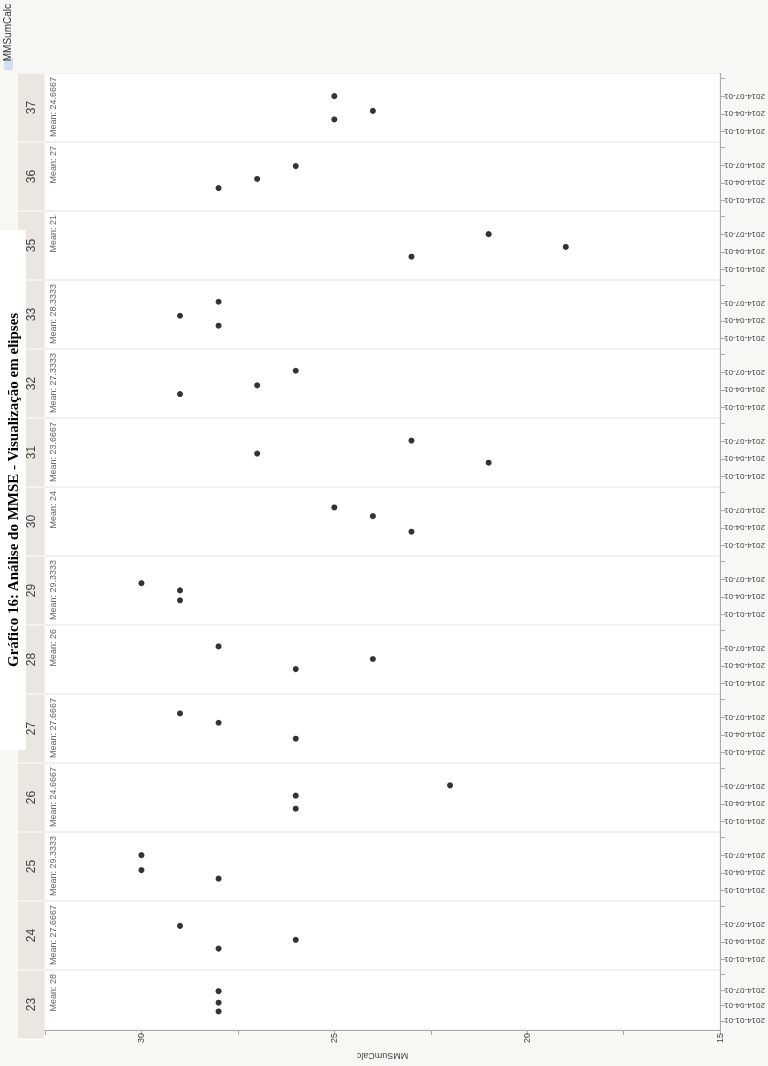 The height and width of the screenshot is (1066, 768). What do you see at coordinates (31, 590) in the screenshot?
I see `text: 29` at bounding box center [31, 590].